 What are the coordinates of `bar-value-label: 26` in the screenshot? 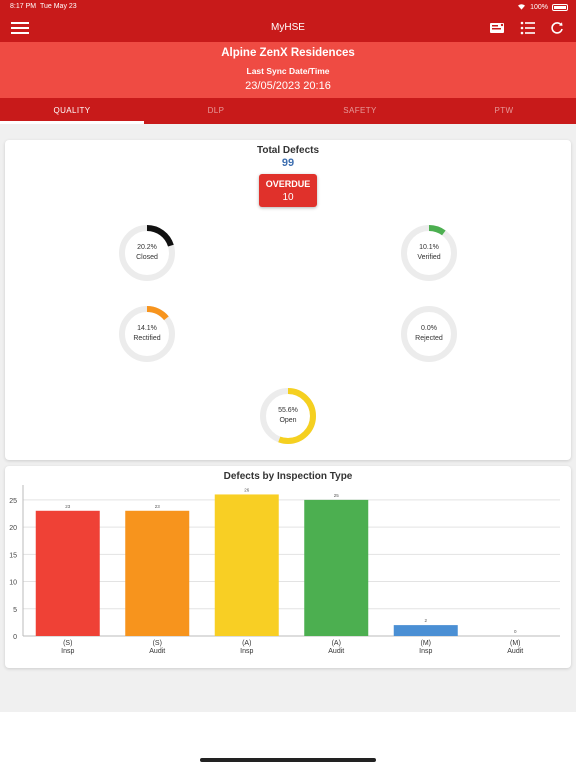 It's located at (247, 489).